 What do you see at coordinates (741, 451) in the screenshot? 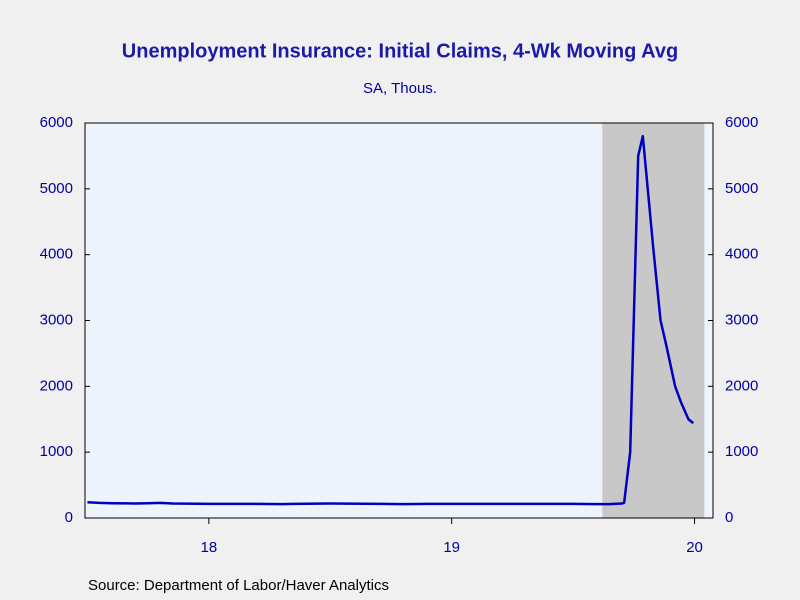
I see `y2-tick-label: 1000` at bounding box center [741, 451].